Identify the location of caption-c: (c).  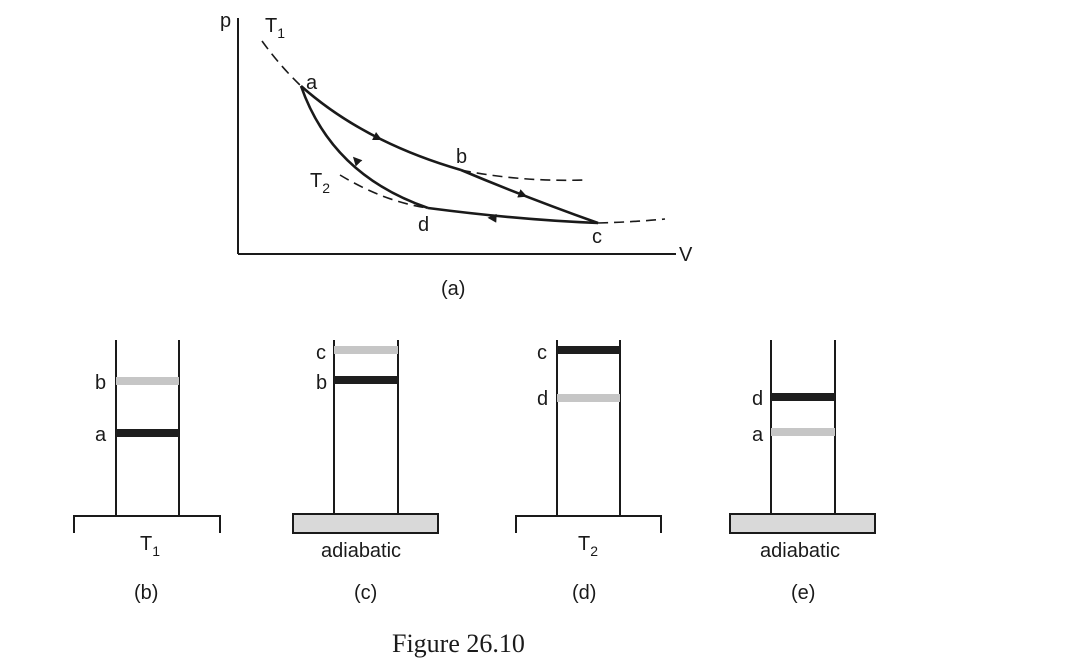
(365, 593).